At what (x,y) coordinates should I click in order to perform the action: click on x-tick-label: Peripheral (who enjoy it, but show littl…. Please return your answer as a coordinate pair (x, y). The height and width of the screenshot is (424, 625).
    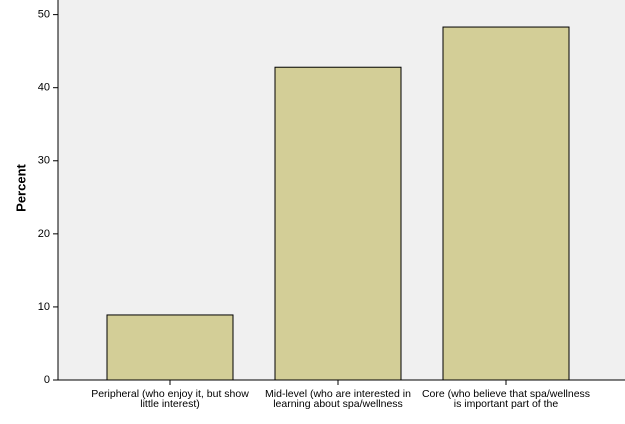
    Looking at the image, I should click on (170, 399).